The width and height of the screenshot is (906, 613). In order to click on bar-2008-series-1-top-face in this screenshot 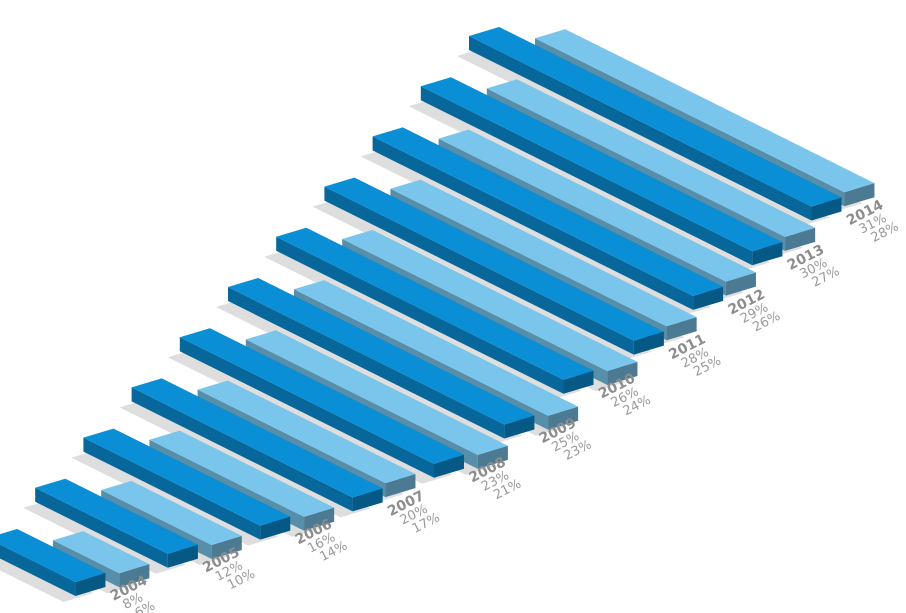, I will do `click(322, 396)`.